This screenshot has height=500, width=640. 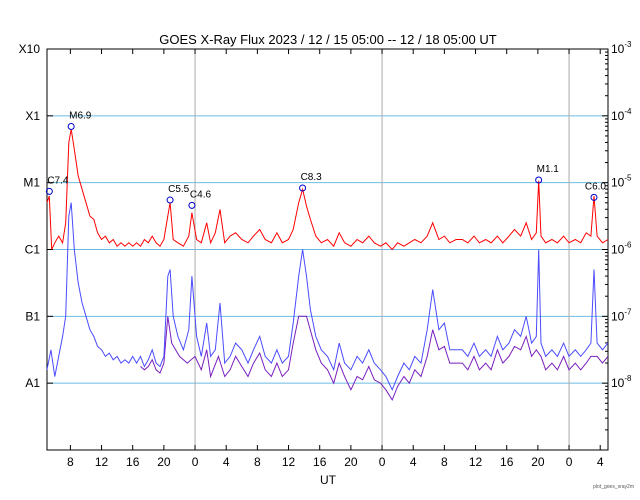 What do you see at coordinates (179, 189) in the screenshot?
I see `flare-label-2: C5.5` at bounding box center [179, 189].